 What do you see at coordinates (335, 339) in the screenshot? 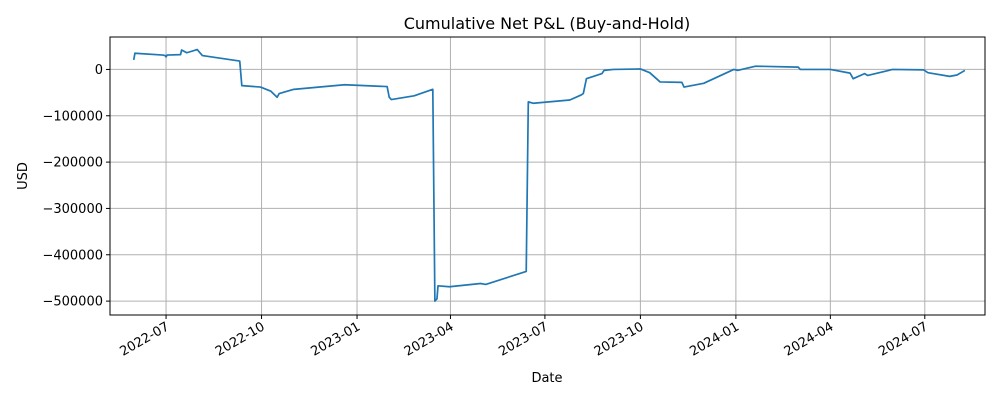
I see `x-tick-label: 2023-01` at bounding box center [335, 339].